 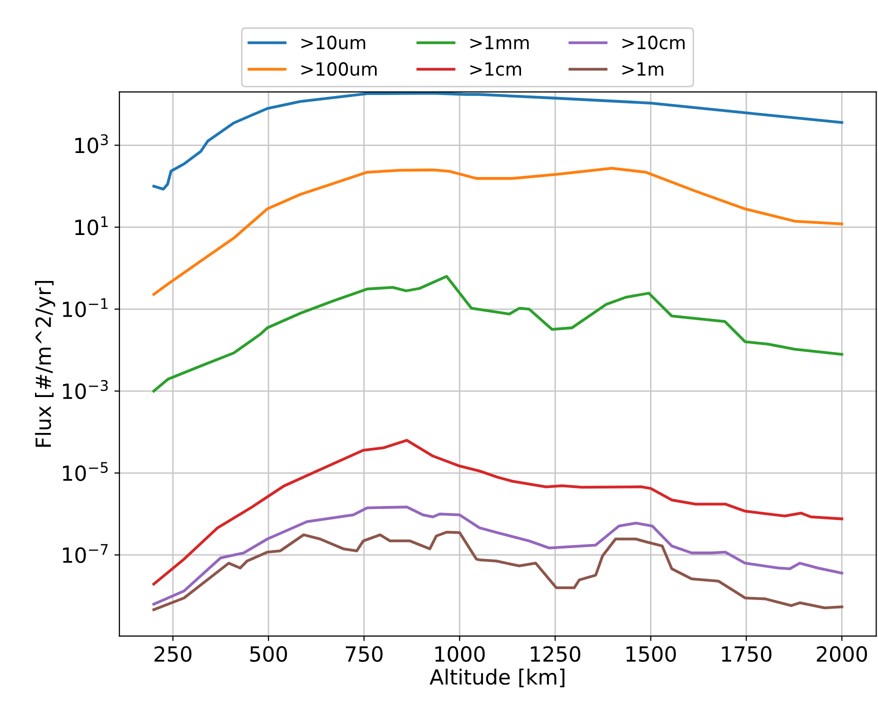 What do you see at coordinates (555, 654) in the screenshot?
I see `x-tick-label: 1250` at bounding box center [555, 654].